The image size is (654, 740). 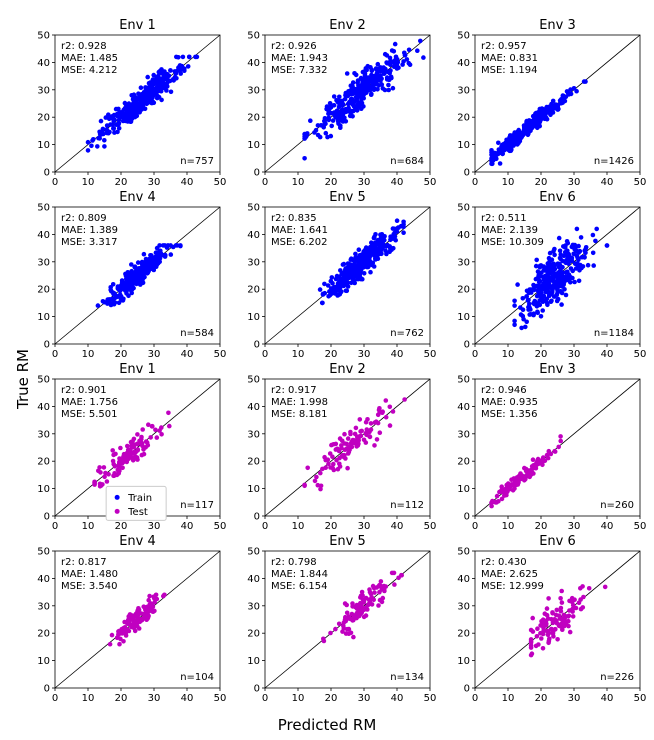 What do you see at coordinates (89, 586) in the screenshot?
I see `stat-mse: MSE: 3.540` at bounding box center [89, 586].